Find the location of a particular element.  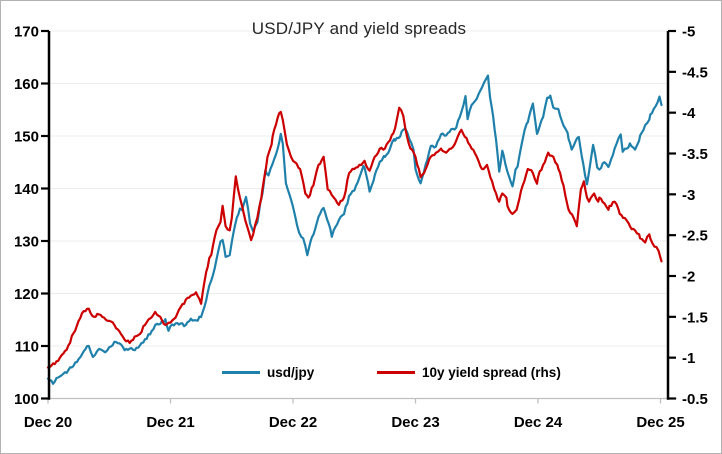

right-axis-tick-label: -1 is located at coordinates (688, 358).